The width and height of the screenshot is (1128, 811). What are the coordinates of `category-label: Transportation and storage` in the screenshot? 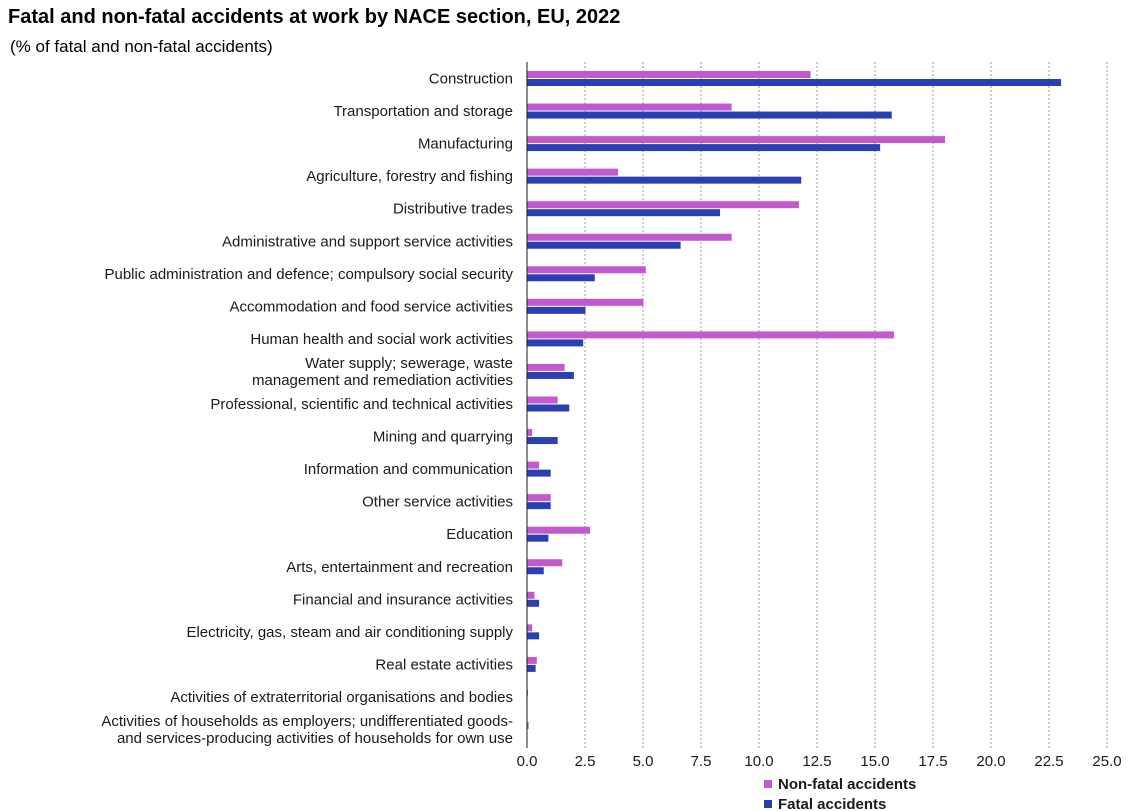 It's located at (423, 111).